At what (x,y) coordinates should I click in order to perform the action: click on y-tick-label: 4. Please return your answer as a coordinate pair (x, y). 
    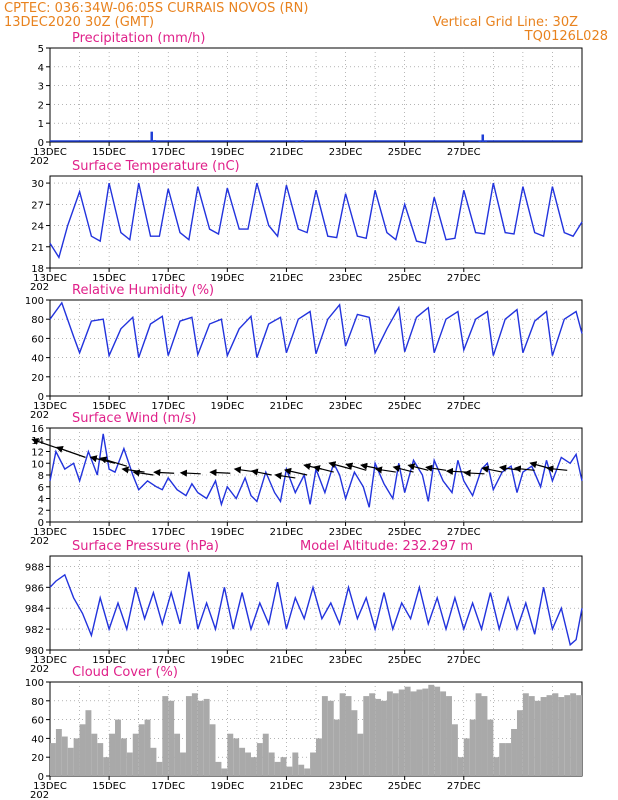
    Looking at the image, I should click on (41, 68).